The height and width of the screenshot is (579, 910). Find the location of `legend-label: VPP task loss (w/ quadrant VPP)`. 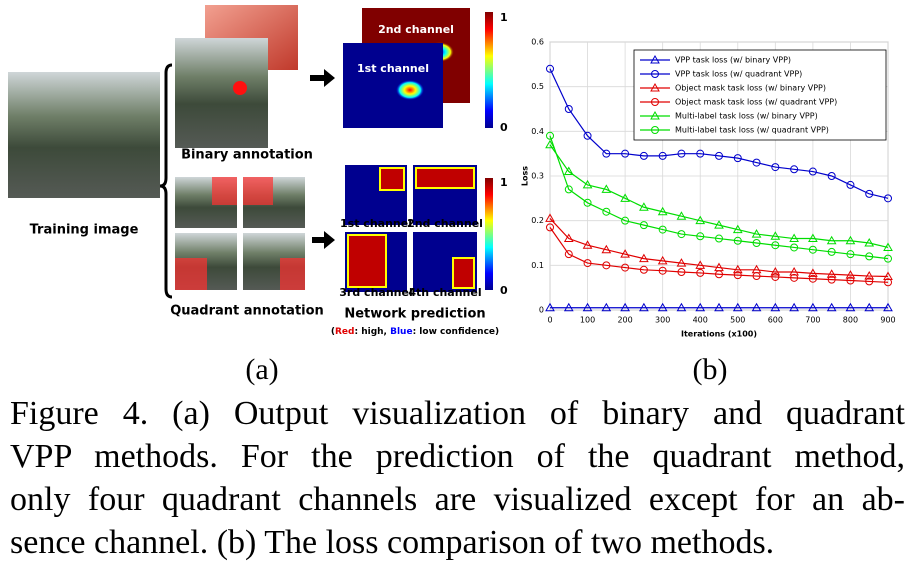

legend-label: VPP task loss (w/ quadrant VPP) is located at coordinates (738, 74).